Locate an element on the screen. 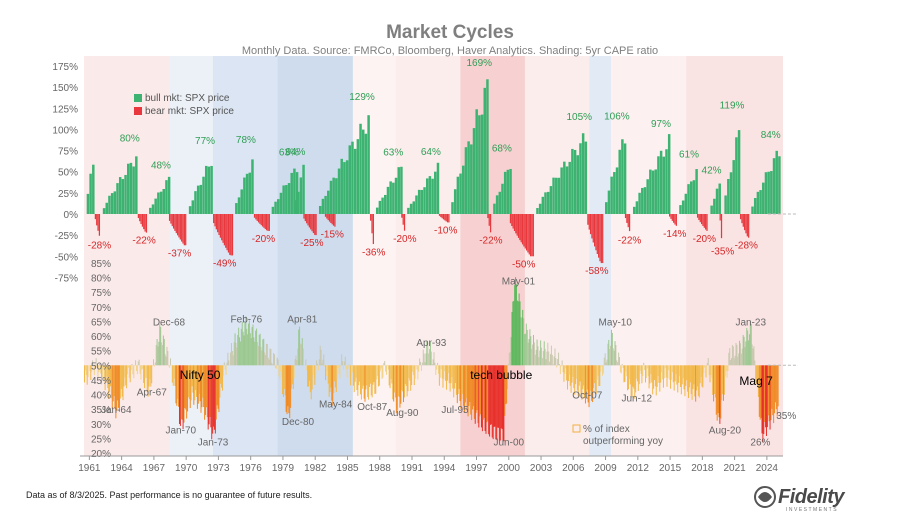  upper-tick-label: 125% is located at coordinates (65, 109).